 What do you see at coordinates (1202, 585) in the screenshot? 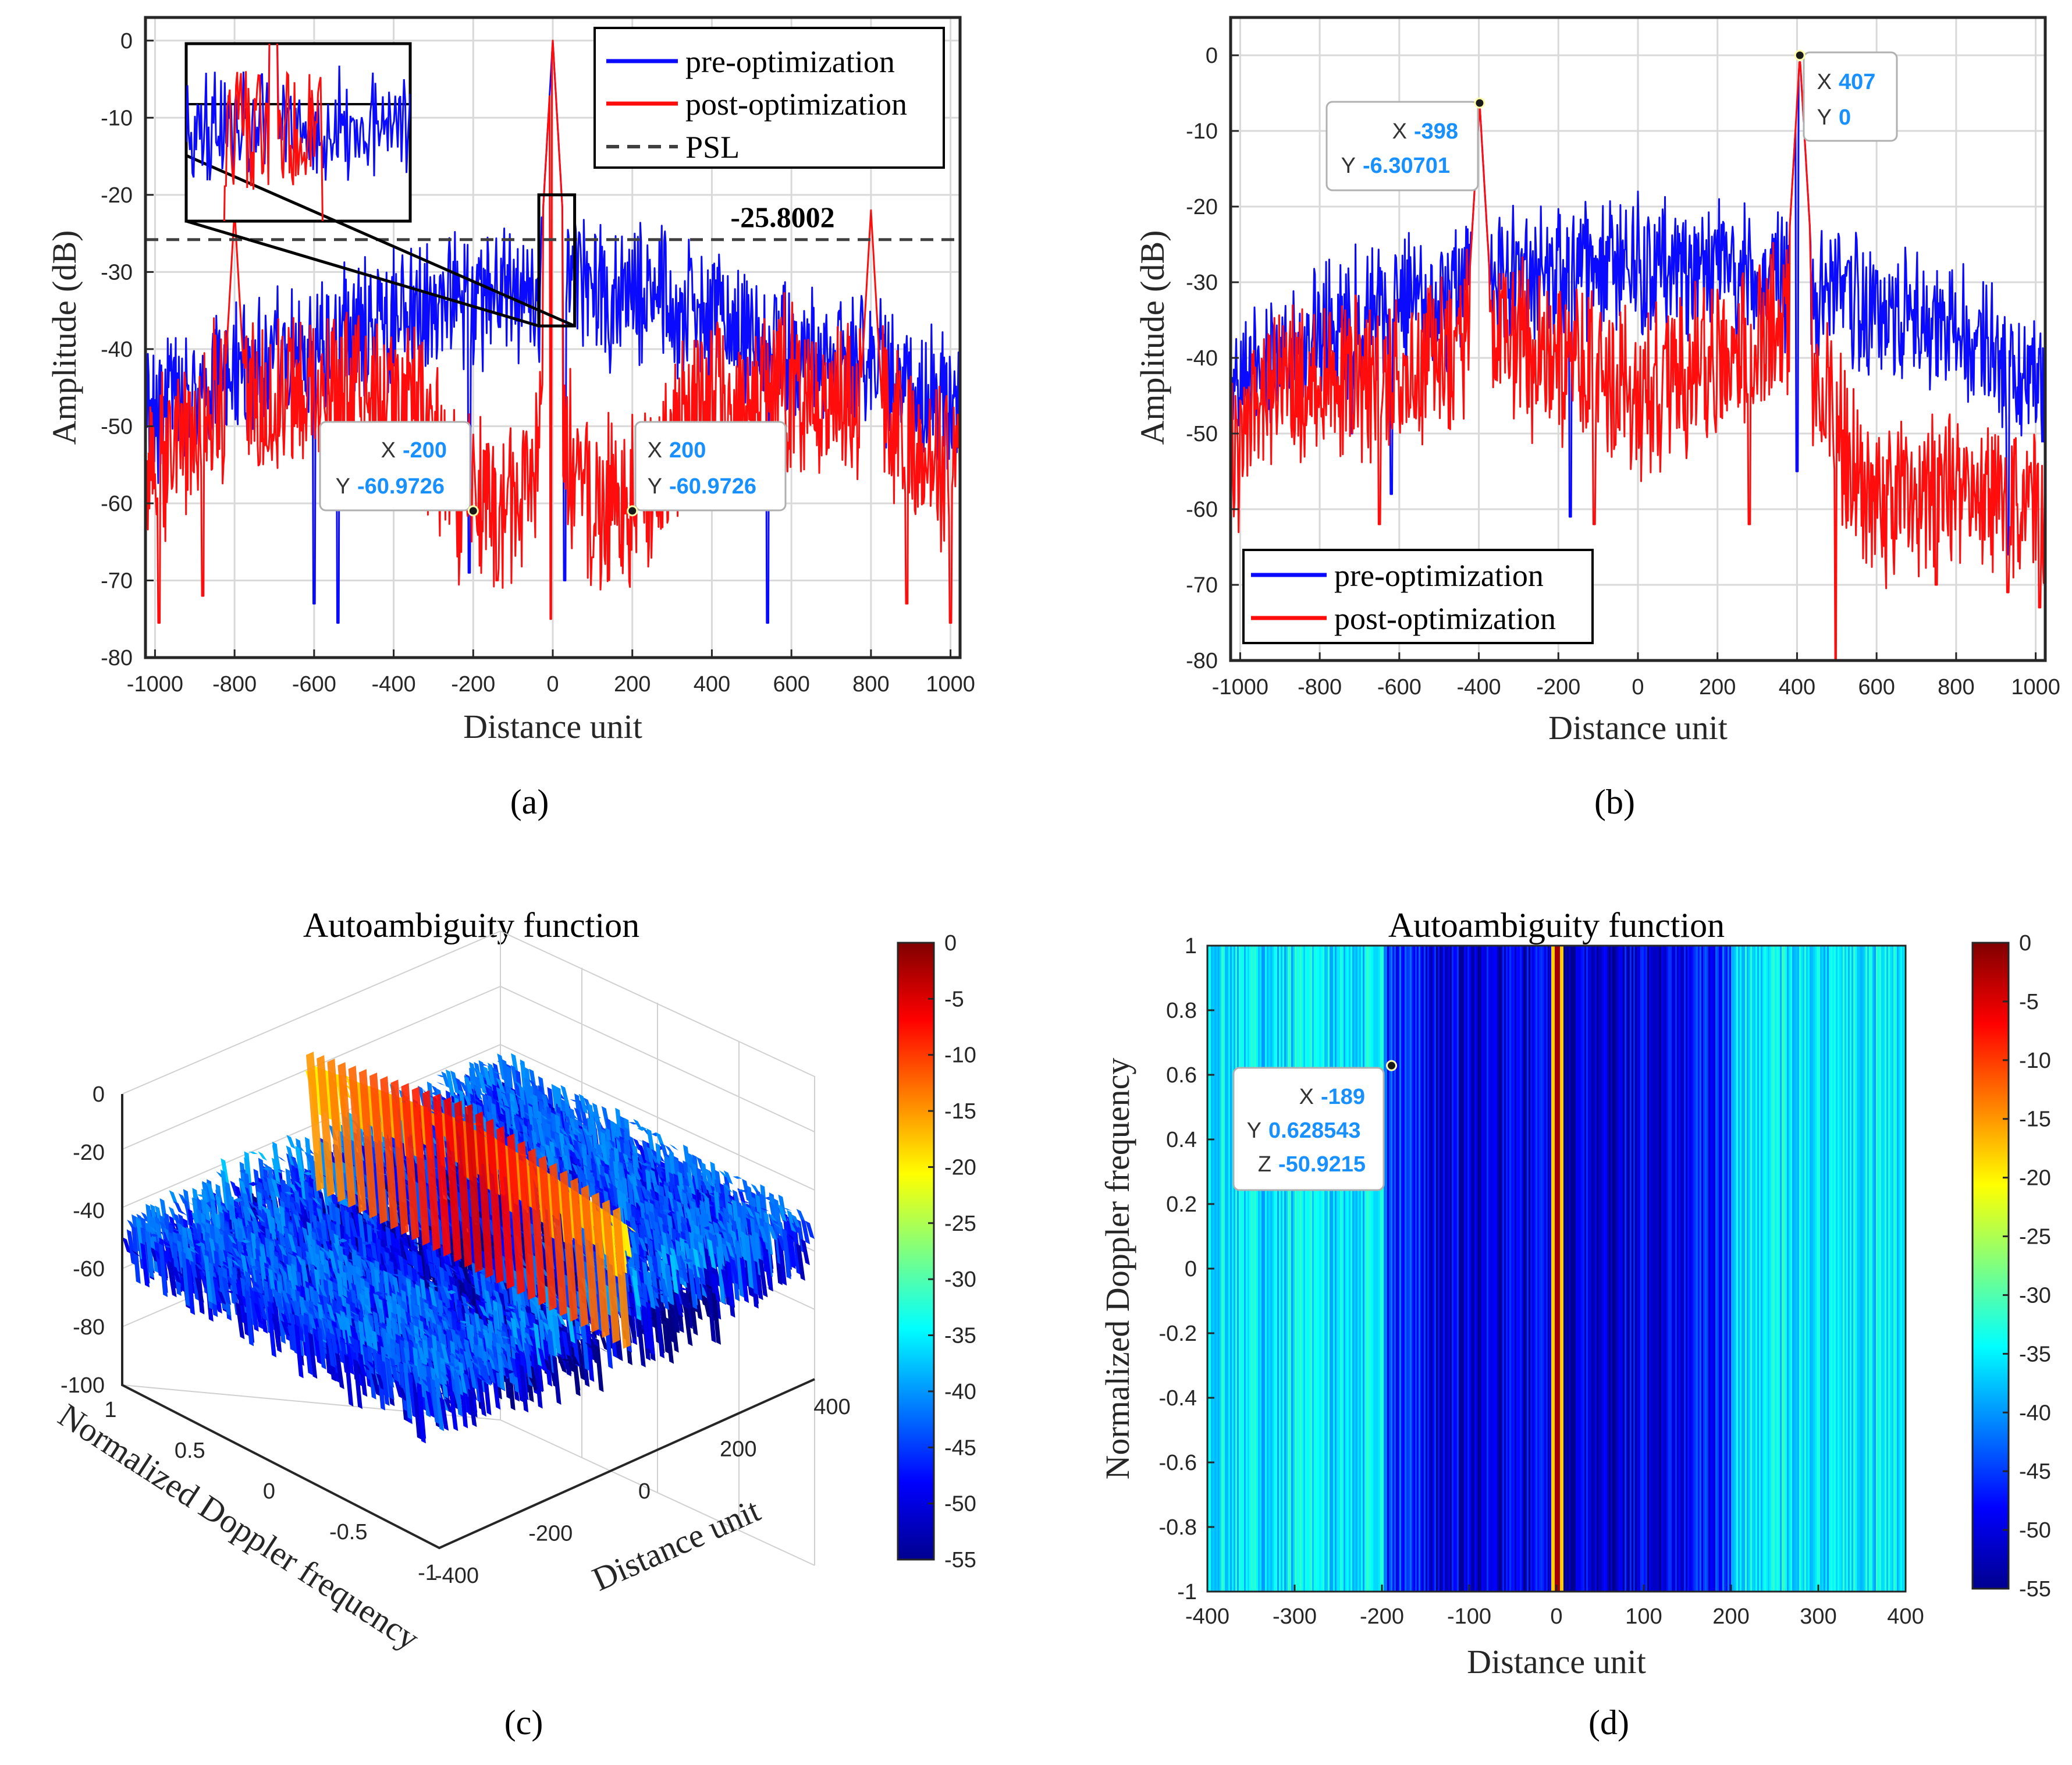
I see `y-tick-label: -70` at bounding box center [1202, 585].